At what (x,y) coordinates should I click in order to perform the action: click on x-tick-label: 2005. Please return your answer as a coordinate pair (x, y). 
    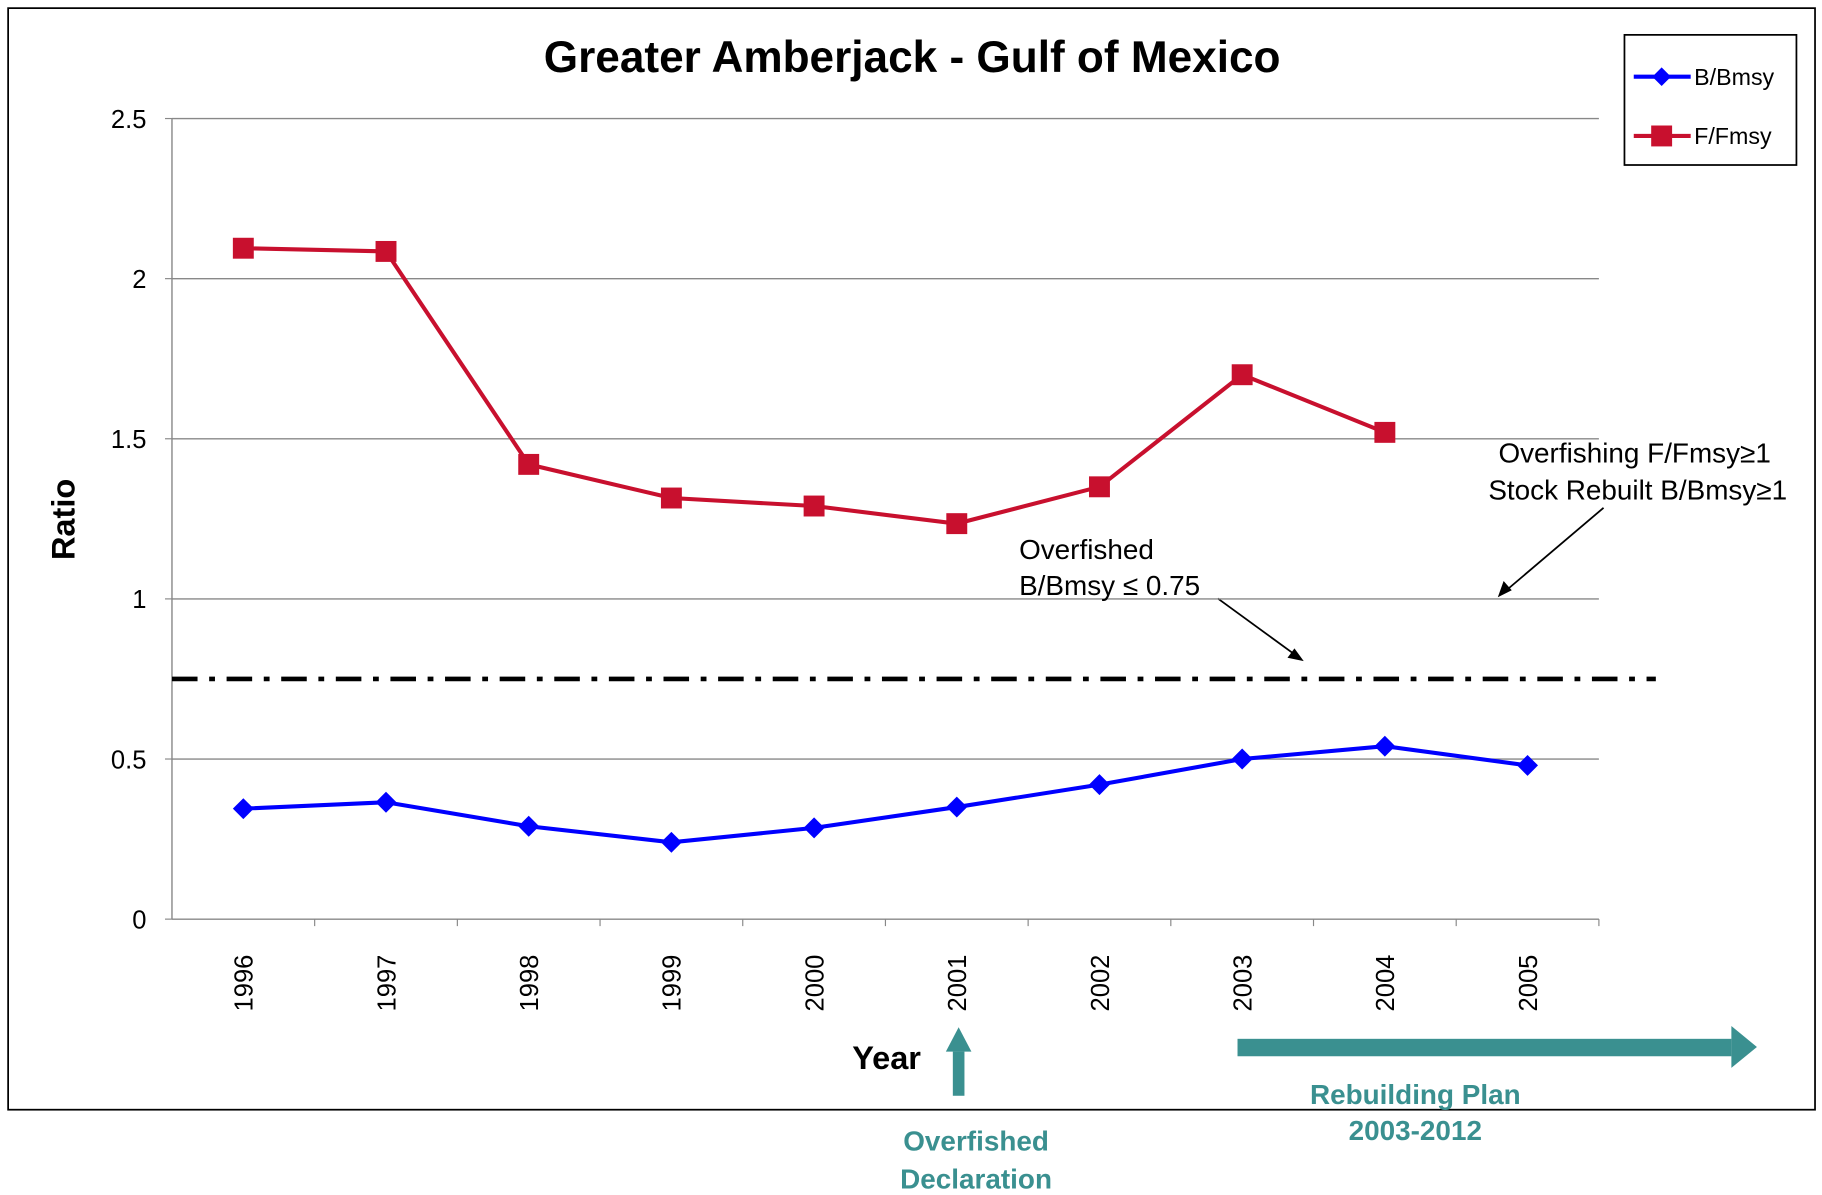
    Looking at the image, I should click on (1529, 983).